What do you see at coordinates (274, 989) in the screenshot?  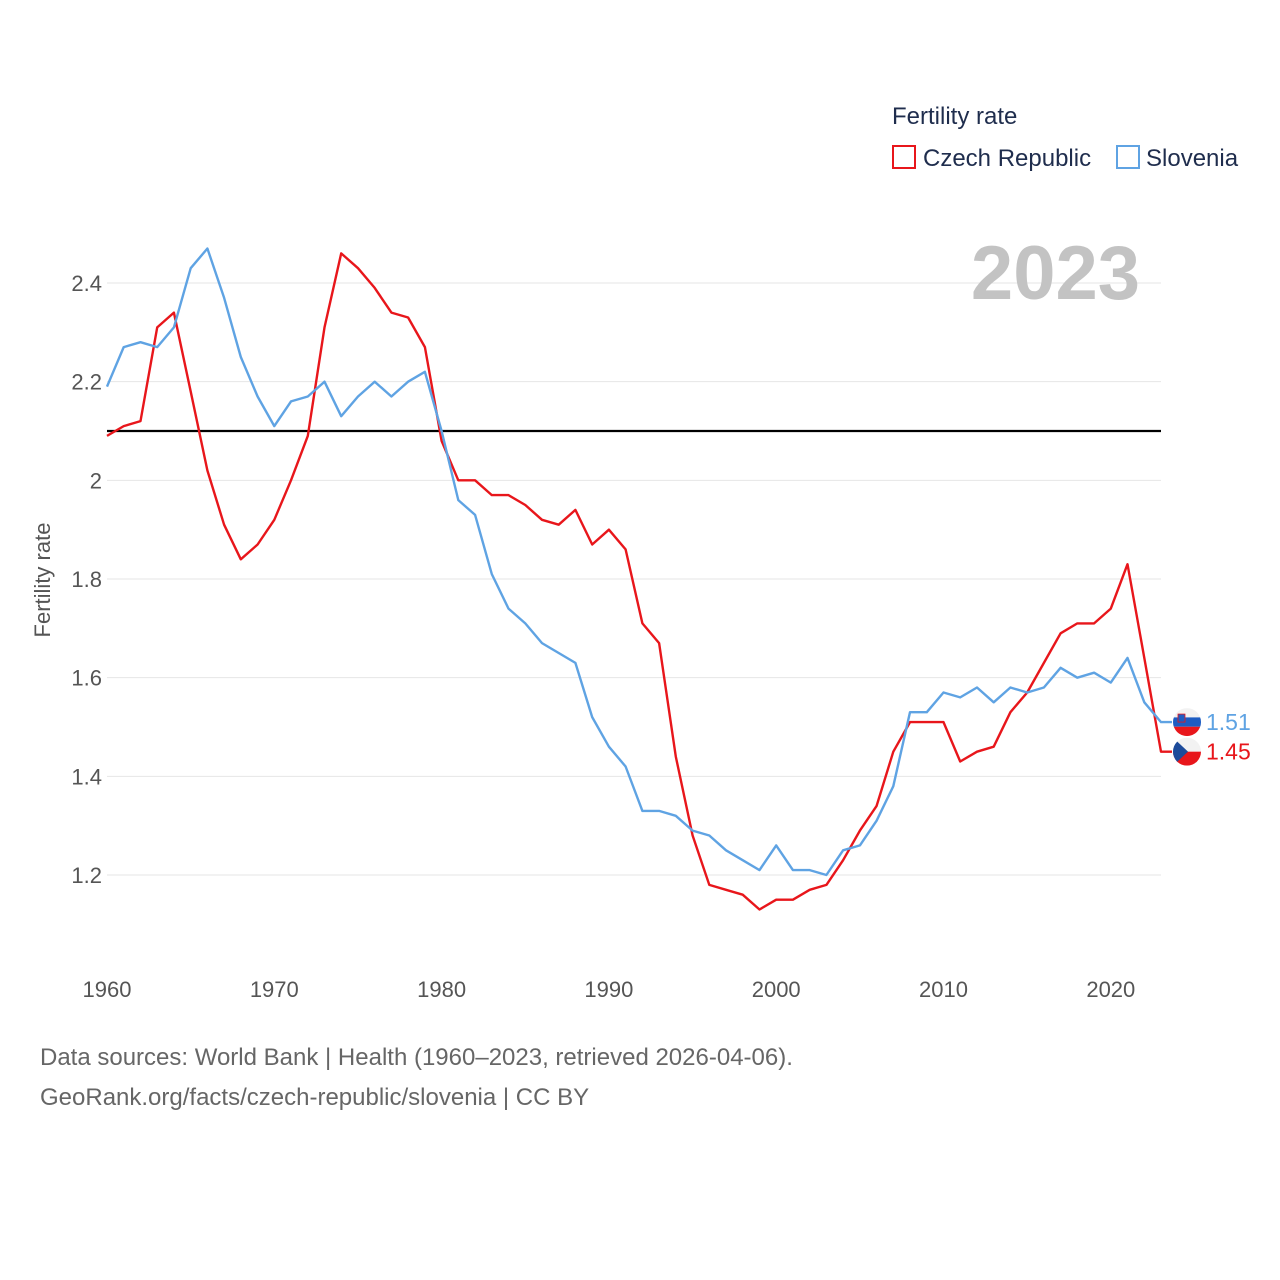 I see `x-tick-label: 1970` at bounding box center [274, 989].